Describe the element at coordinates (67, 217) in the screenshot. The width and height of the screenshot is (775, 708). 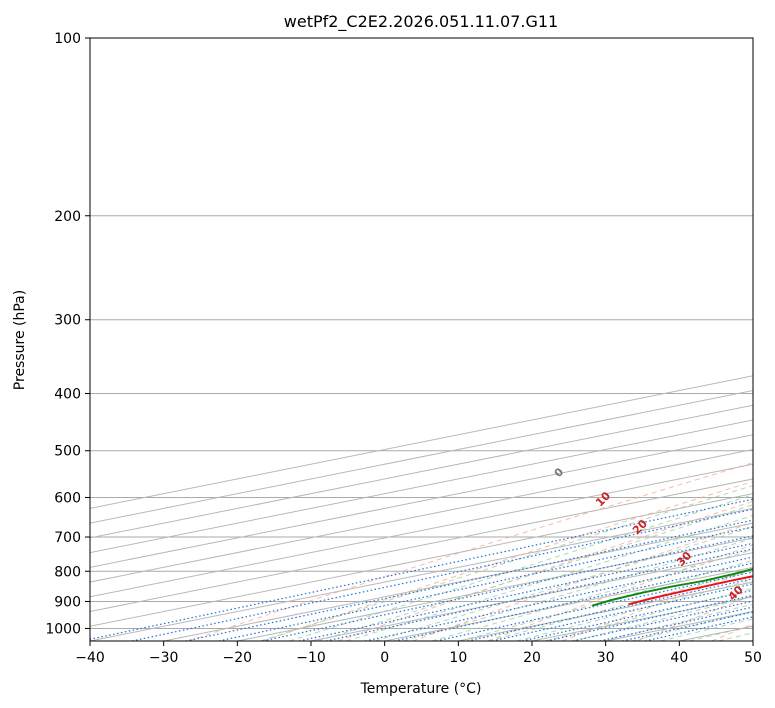
I see `y-tick-label: 200` at that location.